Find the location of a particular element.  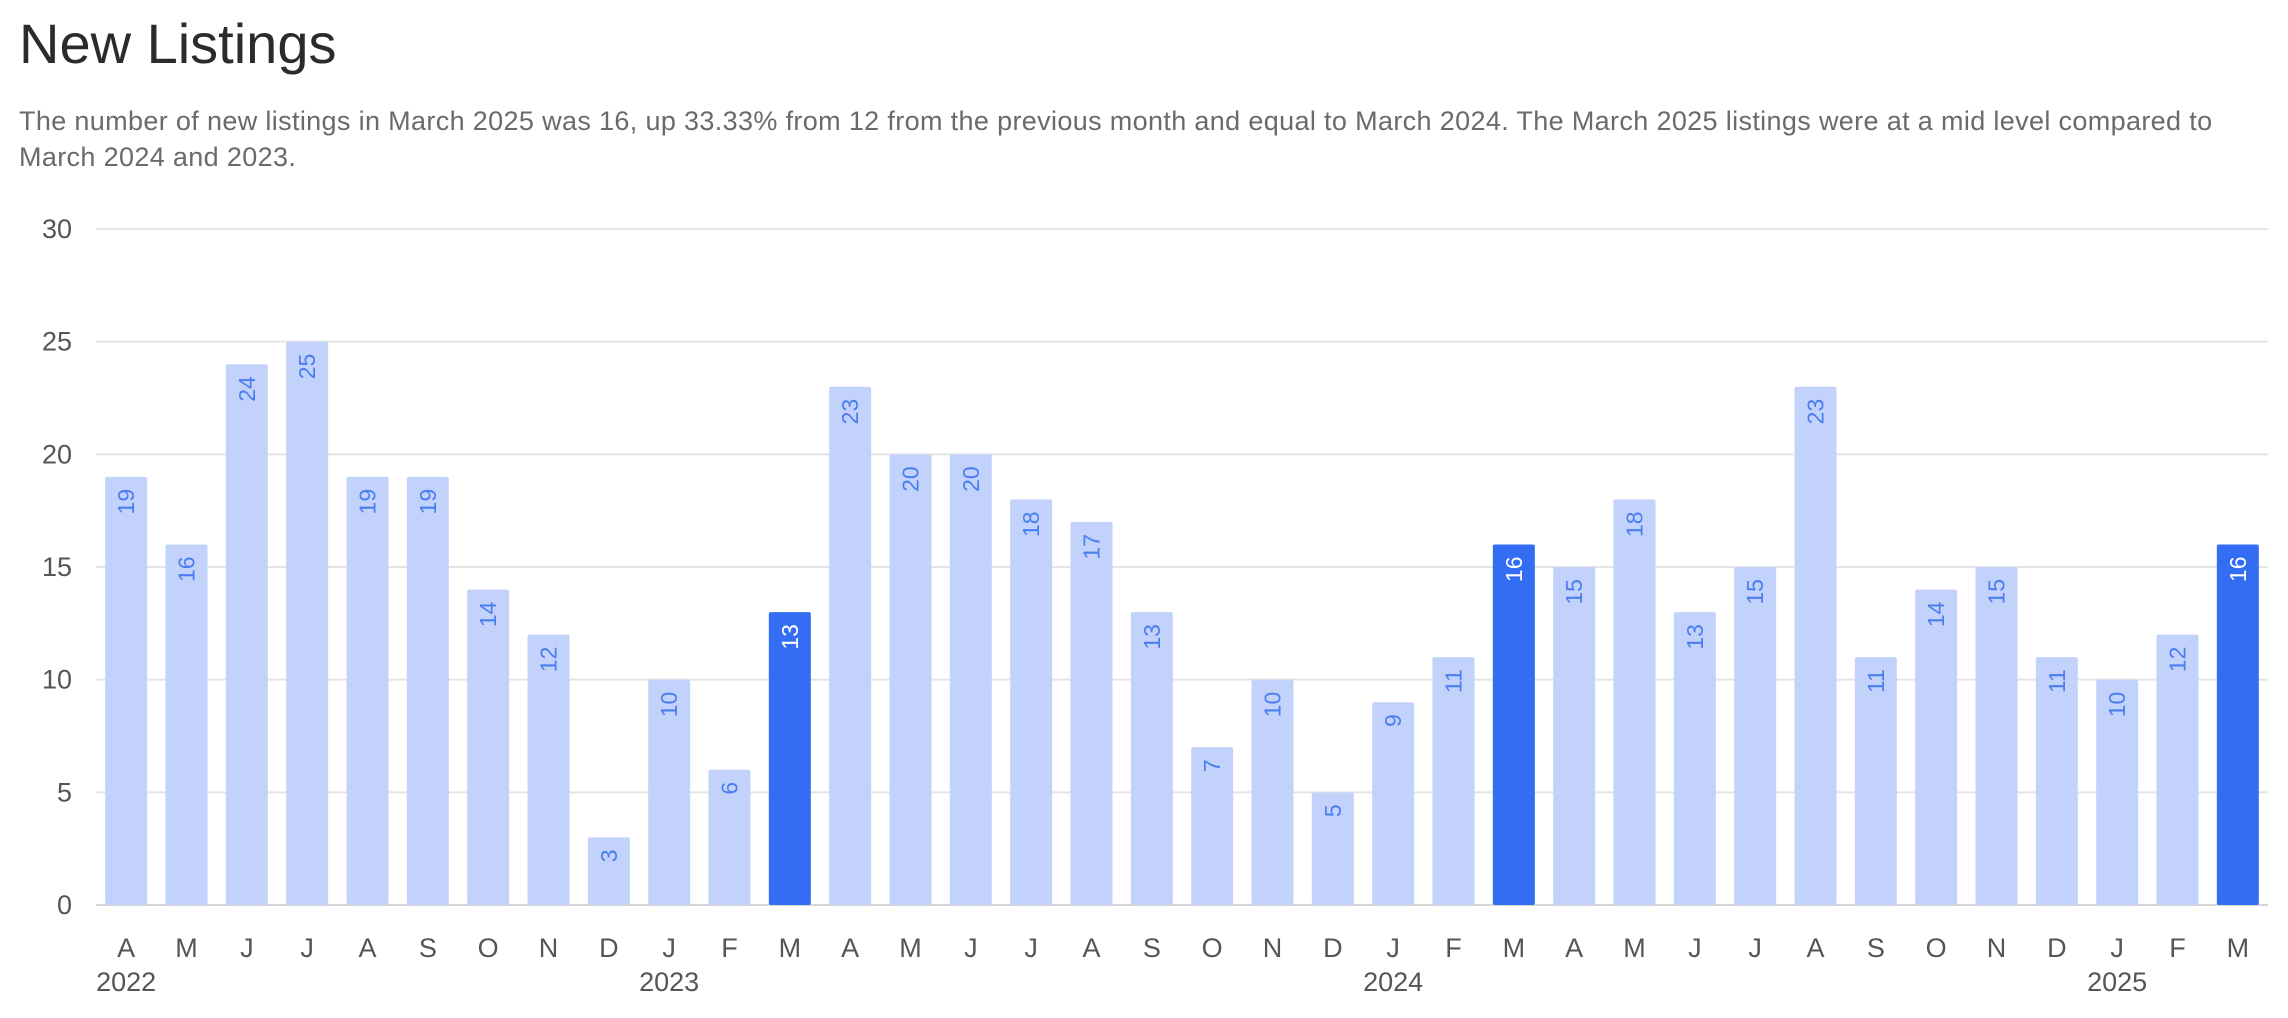

bar-value-label: 25 is located at coordinates (307, 367).